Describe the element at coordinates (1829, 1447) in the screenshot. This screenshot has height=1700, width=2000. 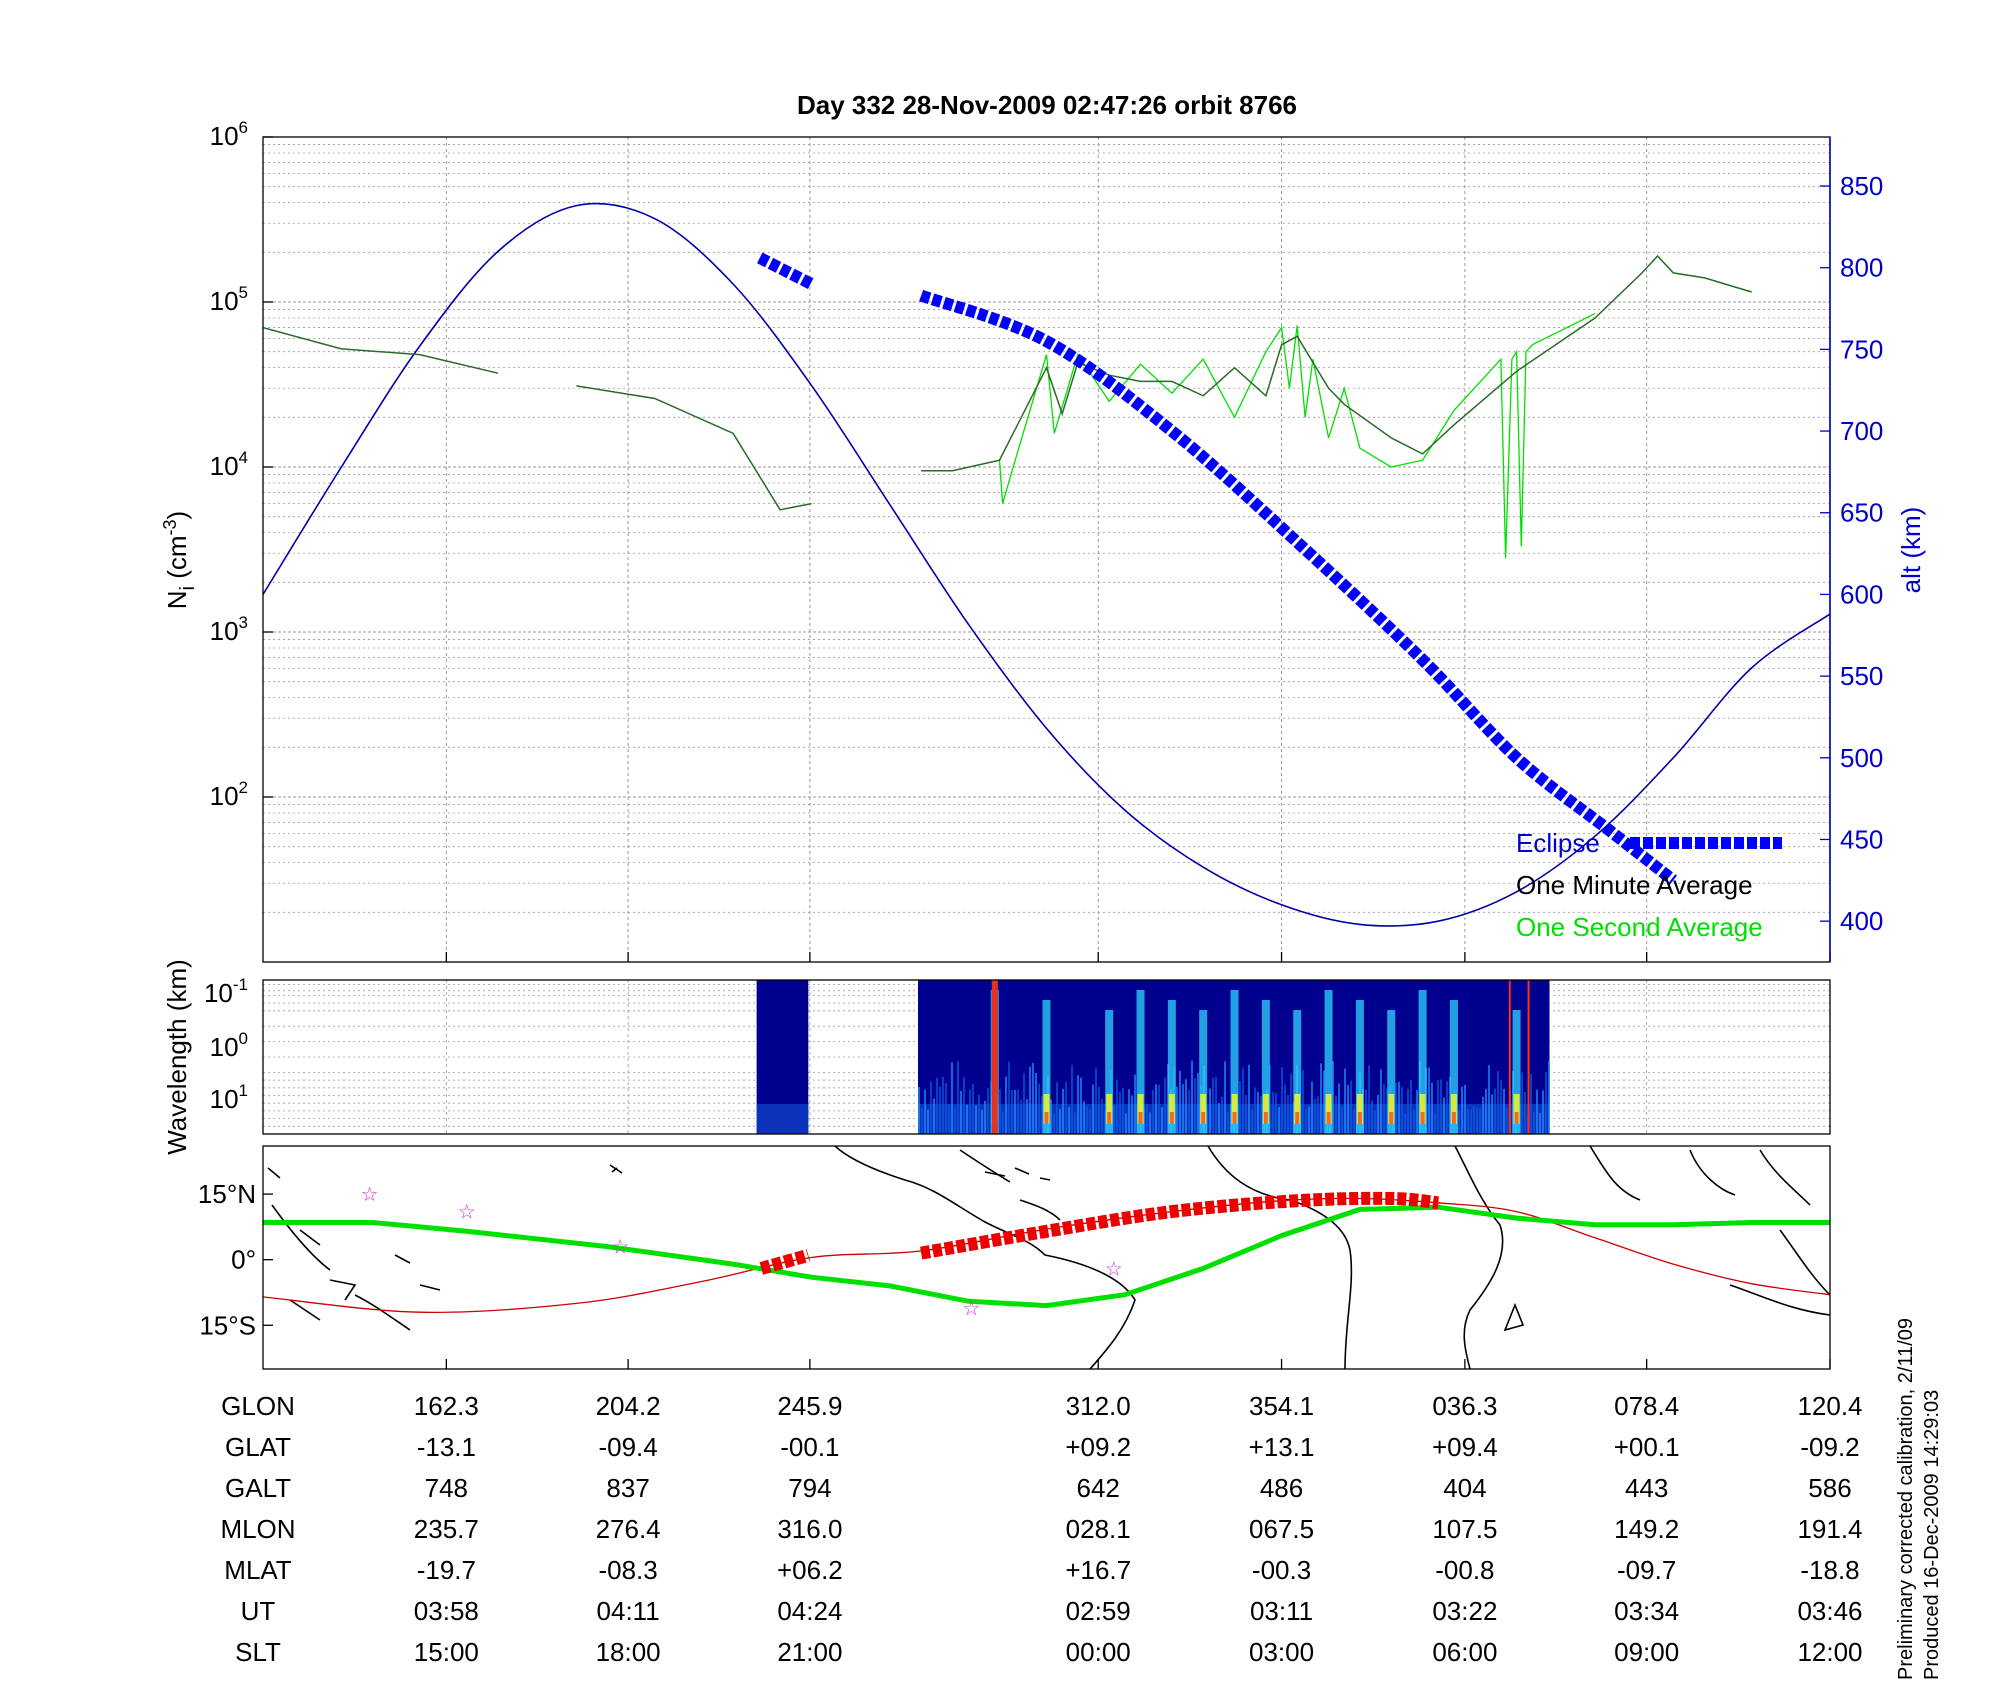
I see `info-cell: -09.2` at that location.